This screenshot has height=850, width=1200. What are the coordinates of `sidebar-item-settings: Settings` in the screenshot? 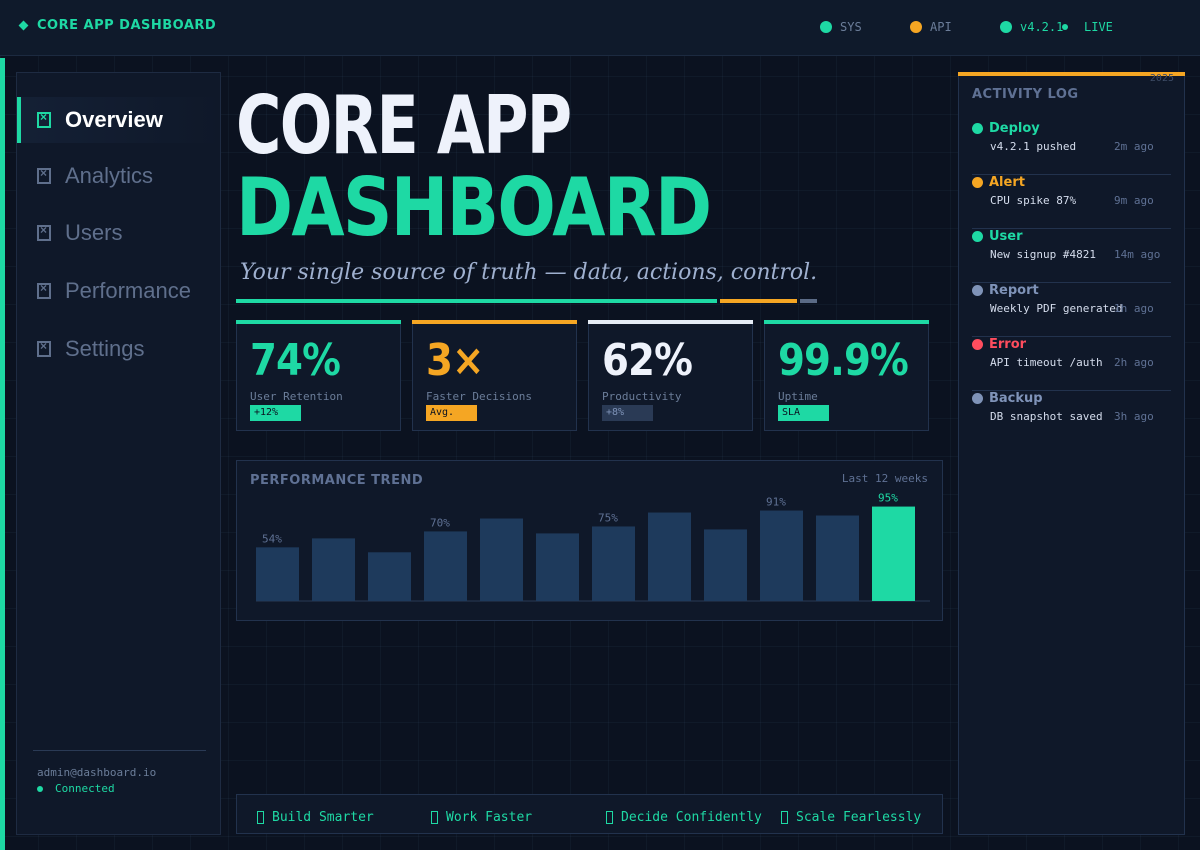 It's located at (118, 349).